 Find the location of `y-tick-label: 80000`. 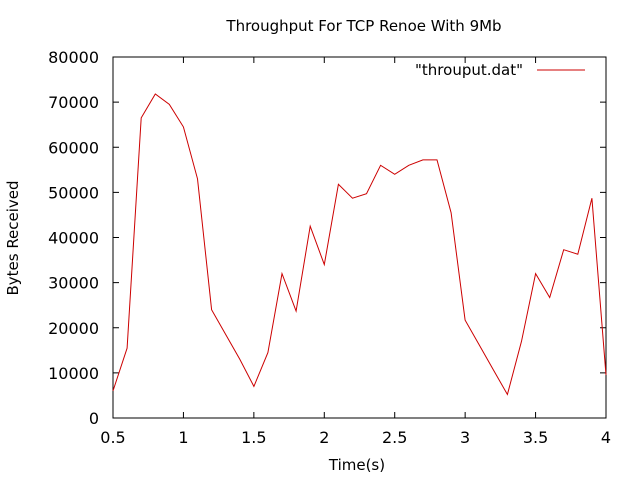

y-tick-label: 80000 is located at coordinates (73, 57).